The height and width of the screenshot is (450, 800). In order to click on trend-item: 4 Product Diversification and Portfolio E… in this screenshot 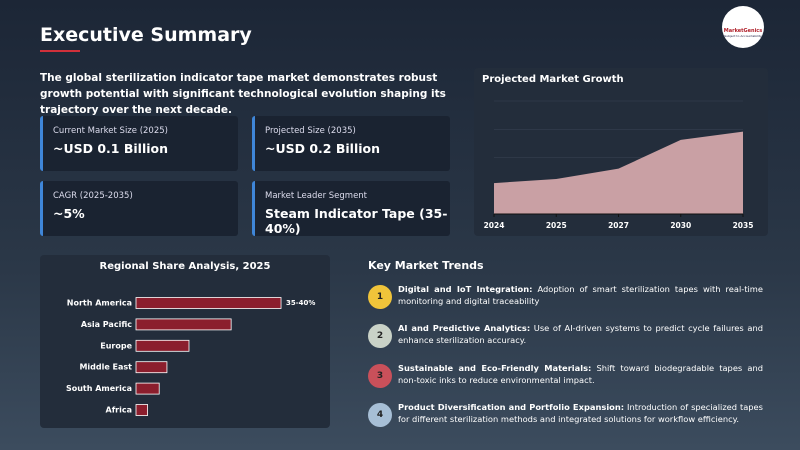, I will do `click(565, 415)`.